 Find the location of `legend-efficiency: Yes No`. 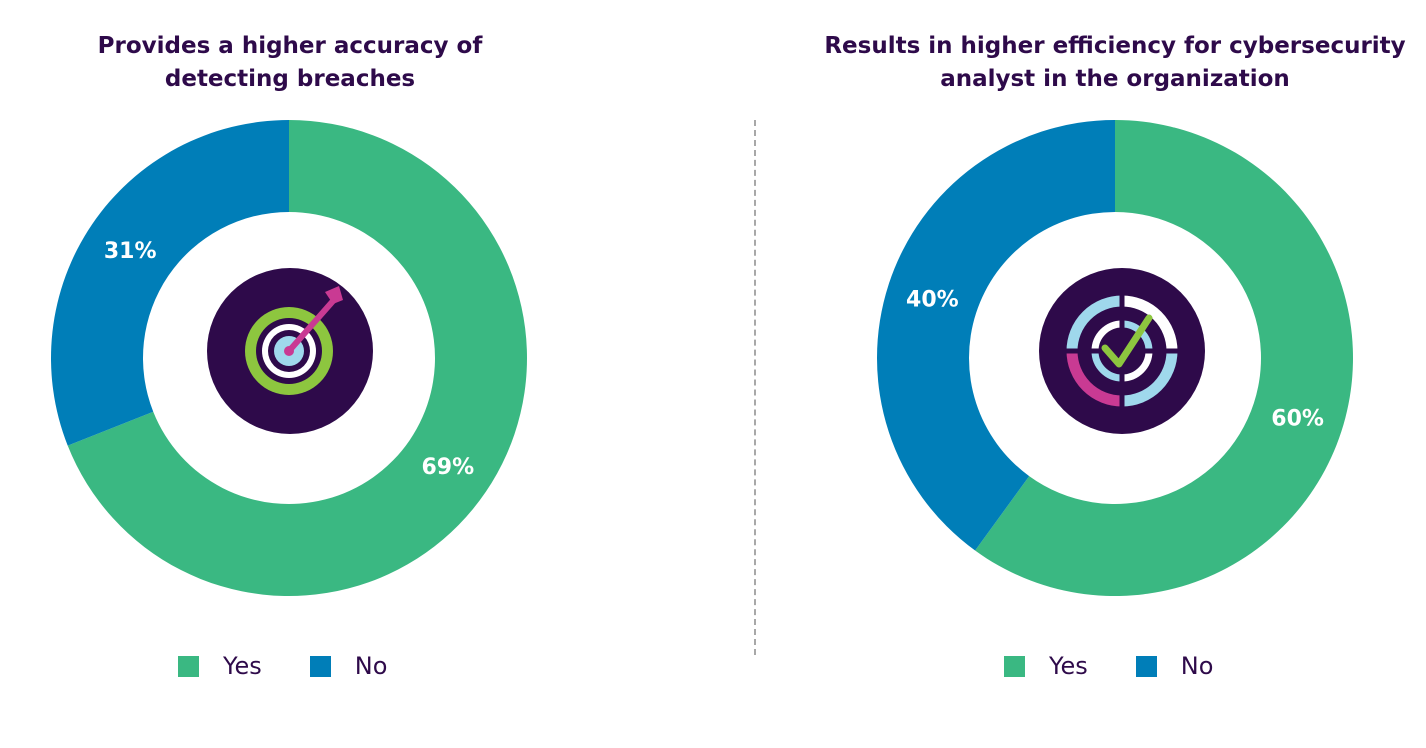

legend-efficiency: Yes No is located at coordinates (1132, 666).